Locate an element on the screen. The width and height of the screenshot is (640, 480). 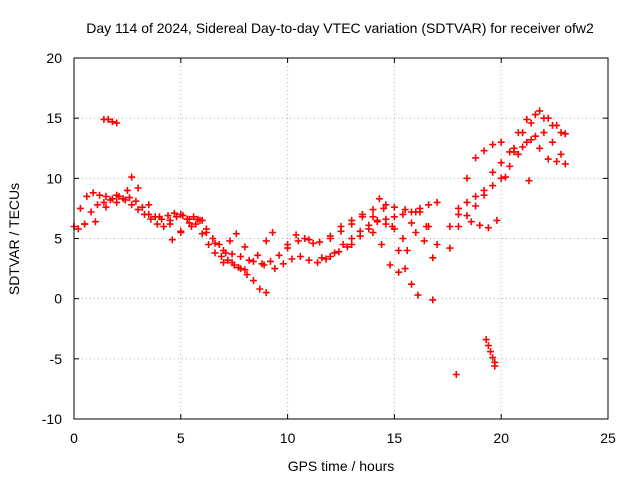
series-points is located at coordinates (481, 277).